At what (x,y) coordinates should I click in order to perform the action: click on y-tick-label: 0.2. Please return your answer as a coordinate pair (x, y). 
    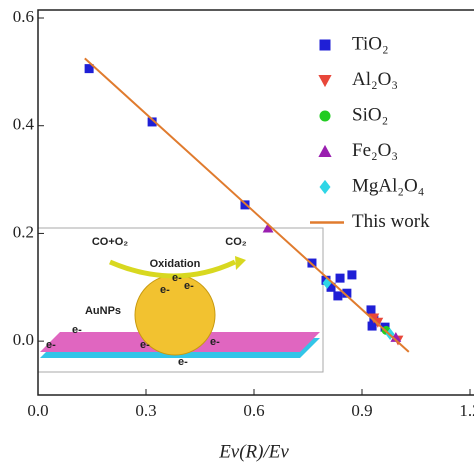
    Looking at the image, I should click on (23, 231).